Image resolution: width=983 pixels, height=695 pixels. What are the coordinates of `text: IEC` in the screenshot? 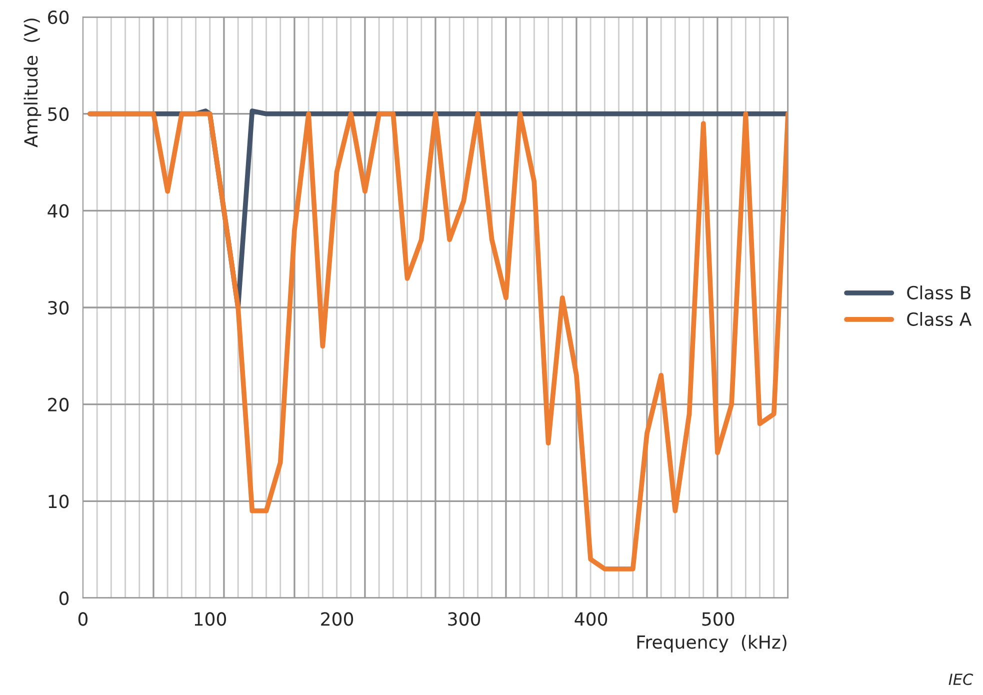 It's located at (961, 680).